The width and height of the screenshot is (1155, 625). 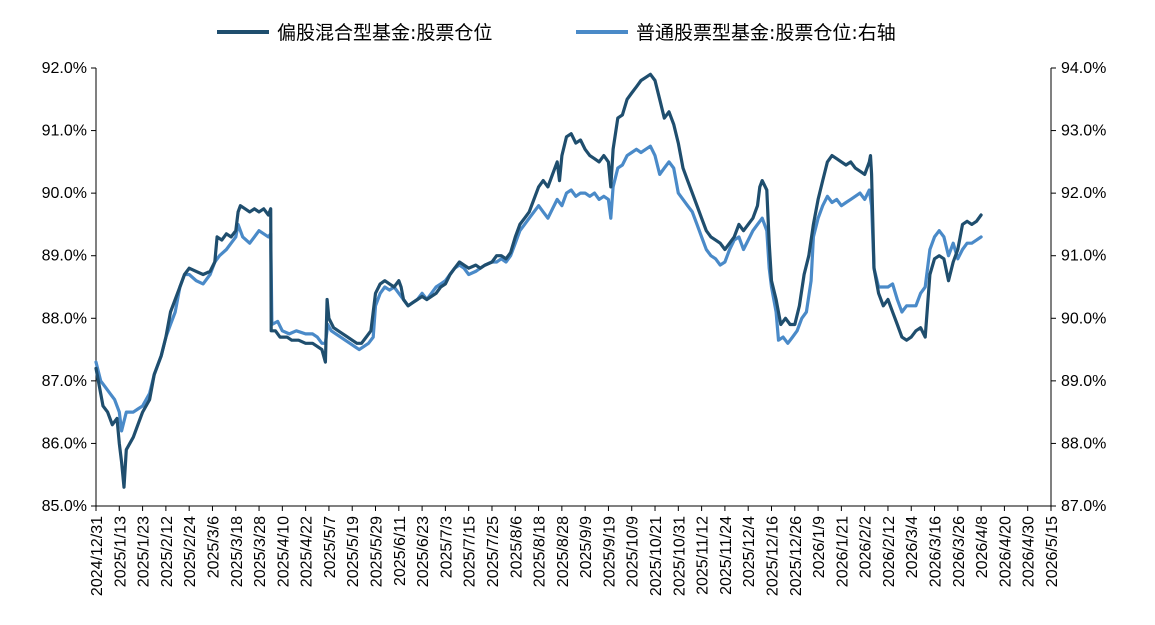 I want to click on x-tick-label: 2025/2/12, so click(x=167, y=551).